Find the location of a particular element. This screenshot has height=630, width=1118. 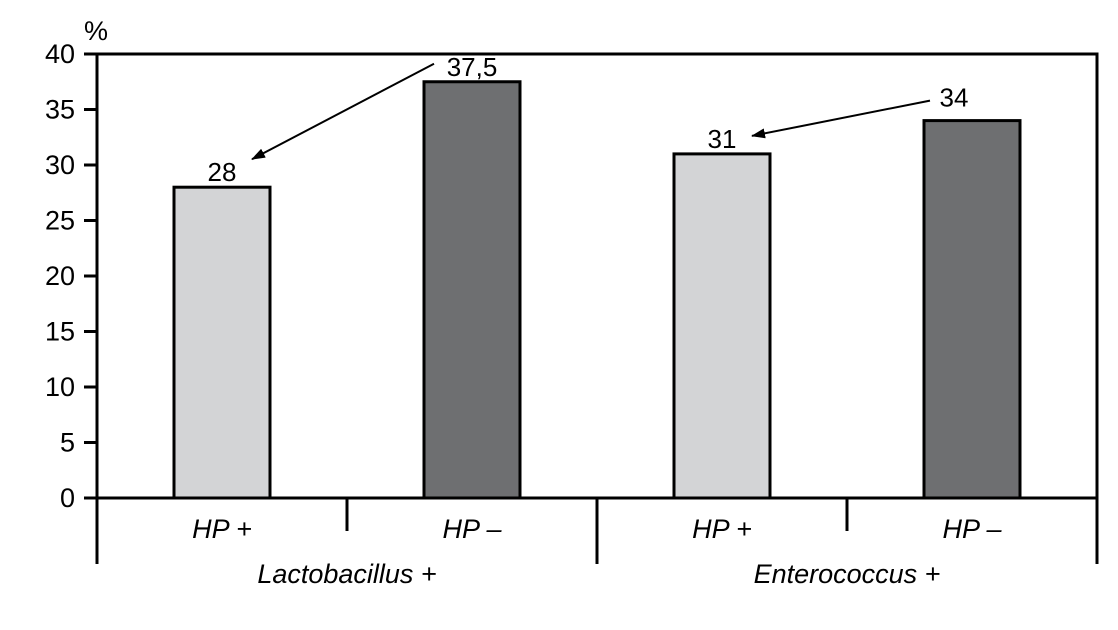

y-tick-label: 40 is located at coordinates (60, 54).